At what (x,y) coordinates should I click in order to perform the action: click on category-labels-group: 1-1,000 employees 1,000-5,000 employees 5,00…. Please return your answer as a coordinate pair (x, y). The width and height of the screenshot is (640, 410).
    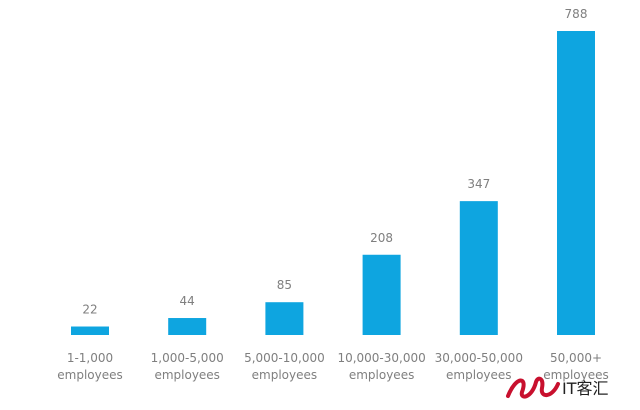
    Looking at the image, I should click on (332, 366).